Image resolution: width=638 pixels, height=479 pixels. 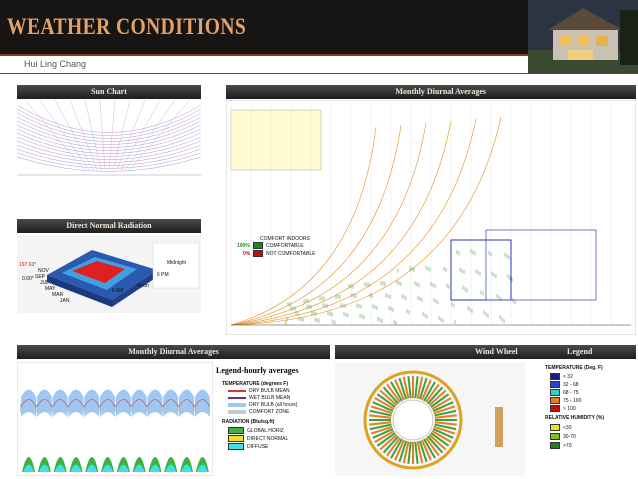 I want to click on legend-heading: RADIATION (Btu/sq.ft), so click(x=248, y=422).